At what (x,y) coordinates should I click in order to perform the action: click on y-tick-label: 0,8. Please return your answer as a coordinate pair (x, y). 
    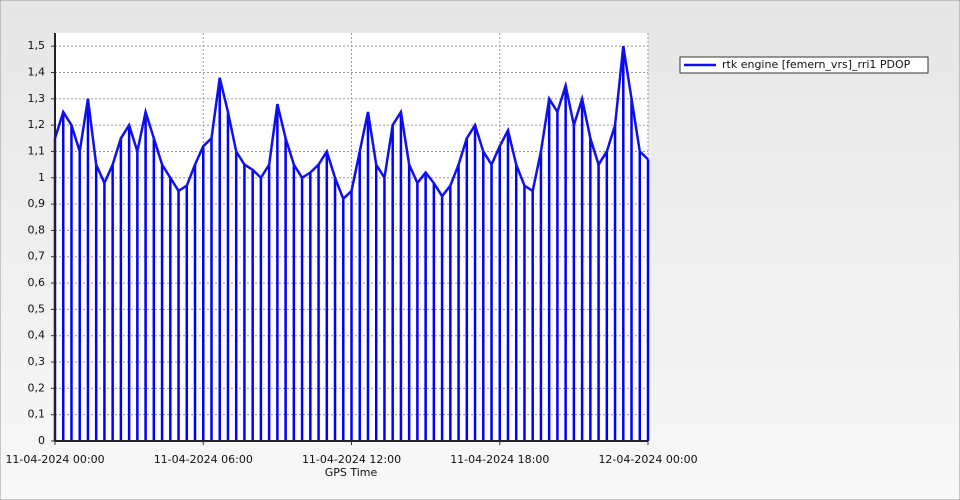
    Looking at the image, I should click on (37, 229).